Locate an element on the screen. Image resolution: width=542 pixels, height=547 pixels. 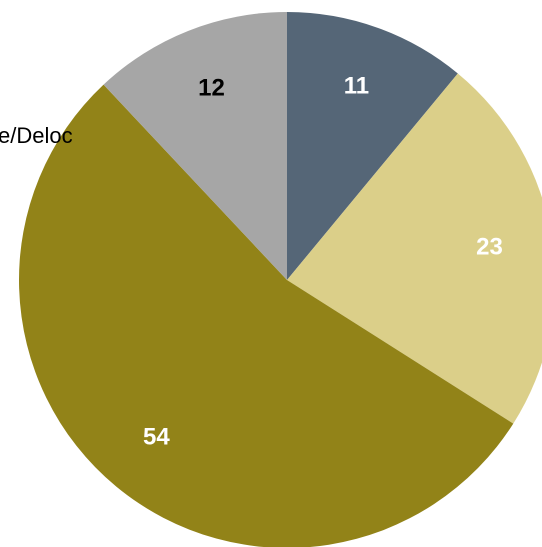
slice-label-0: 11 is located at coordinates (356, 85).